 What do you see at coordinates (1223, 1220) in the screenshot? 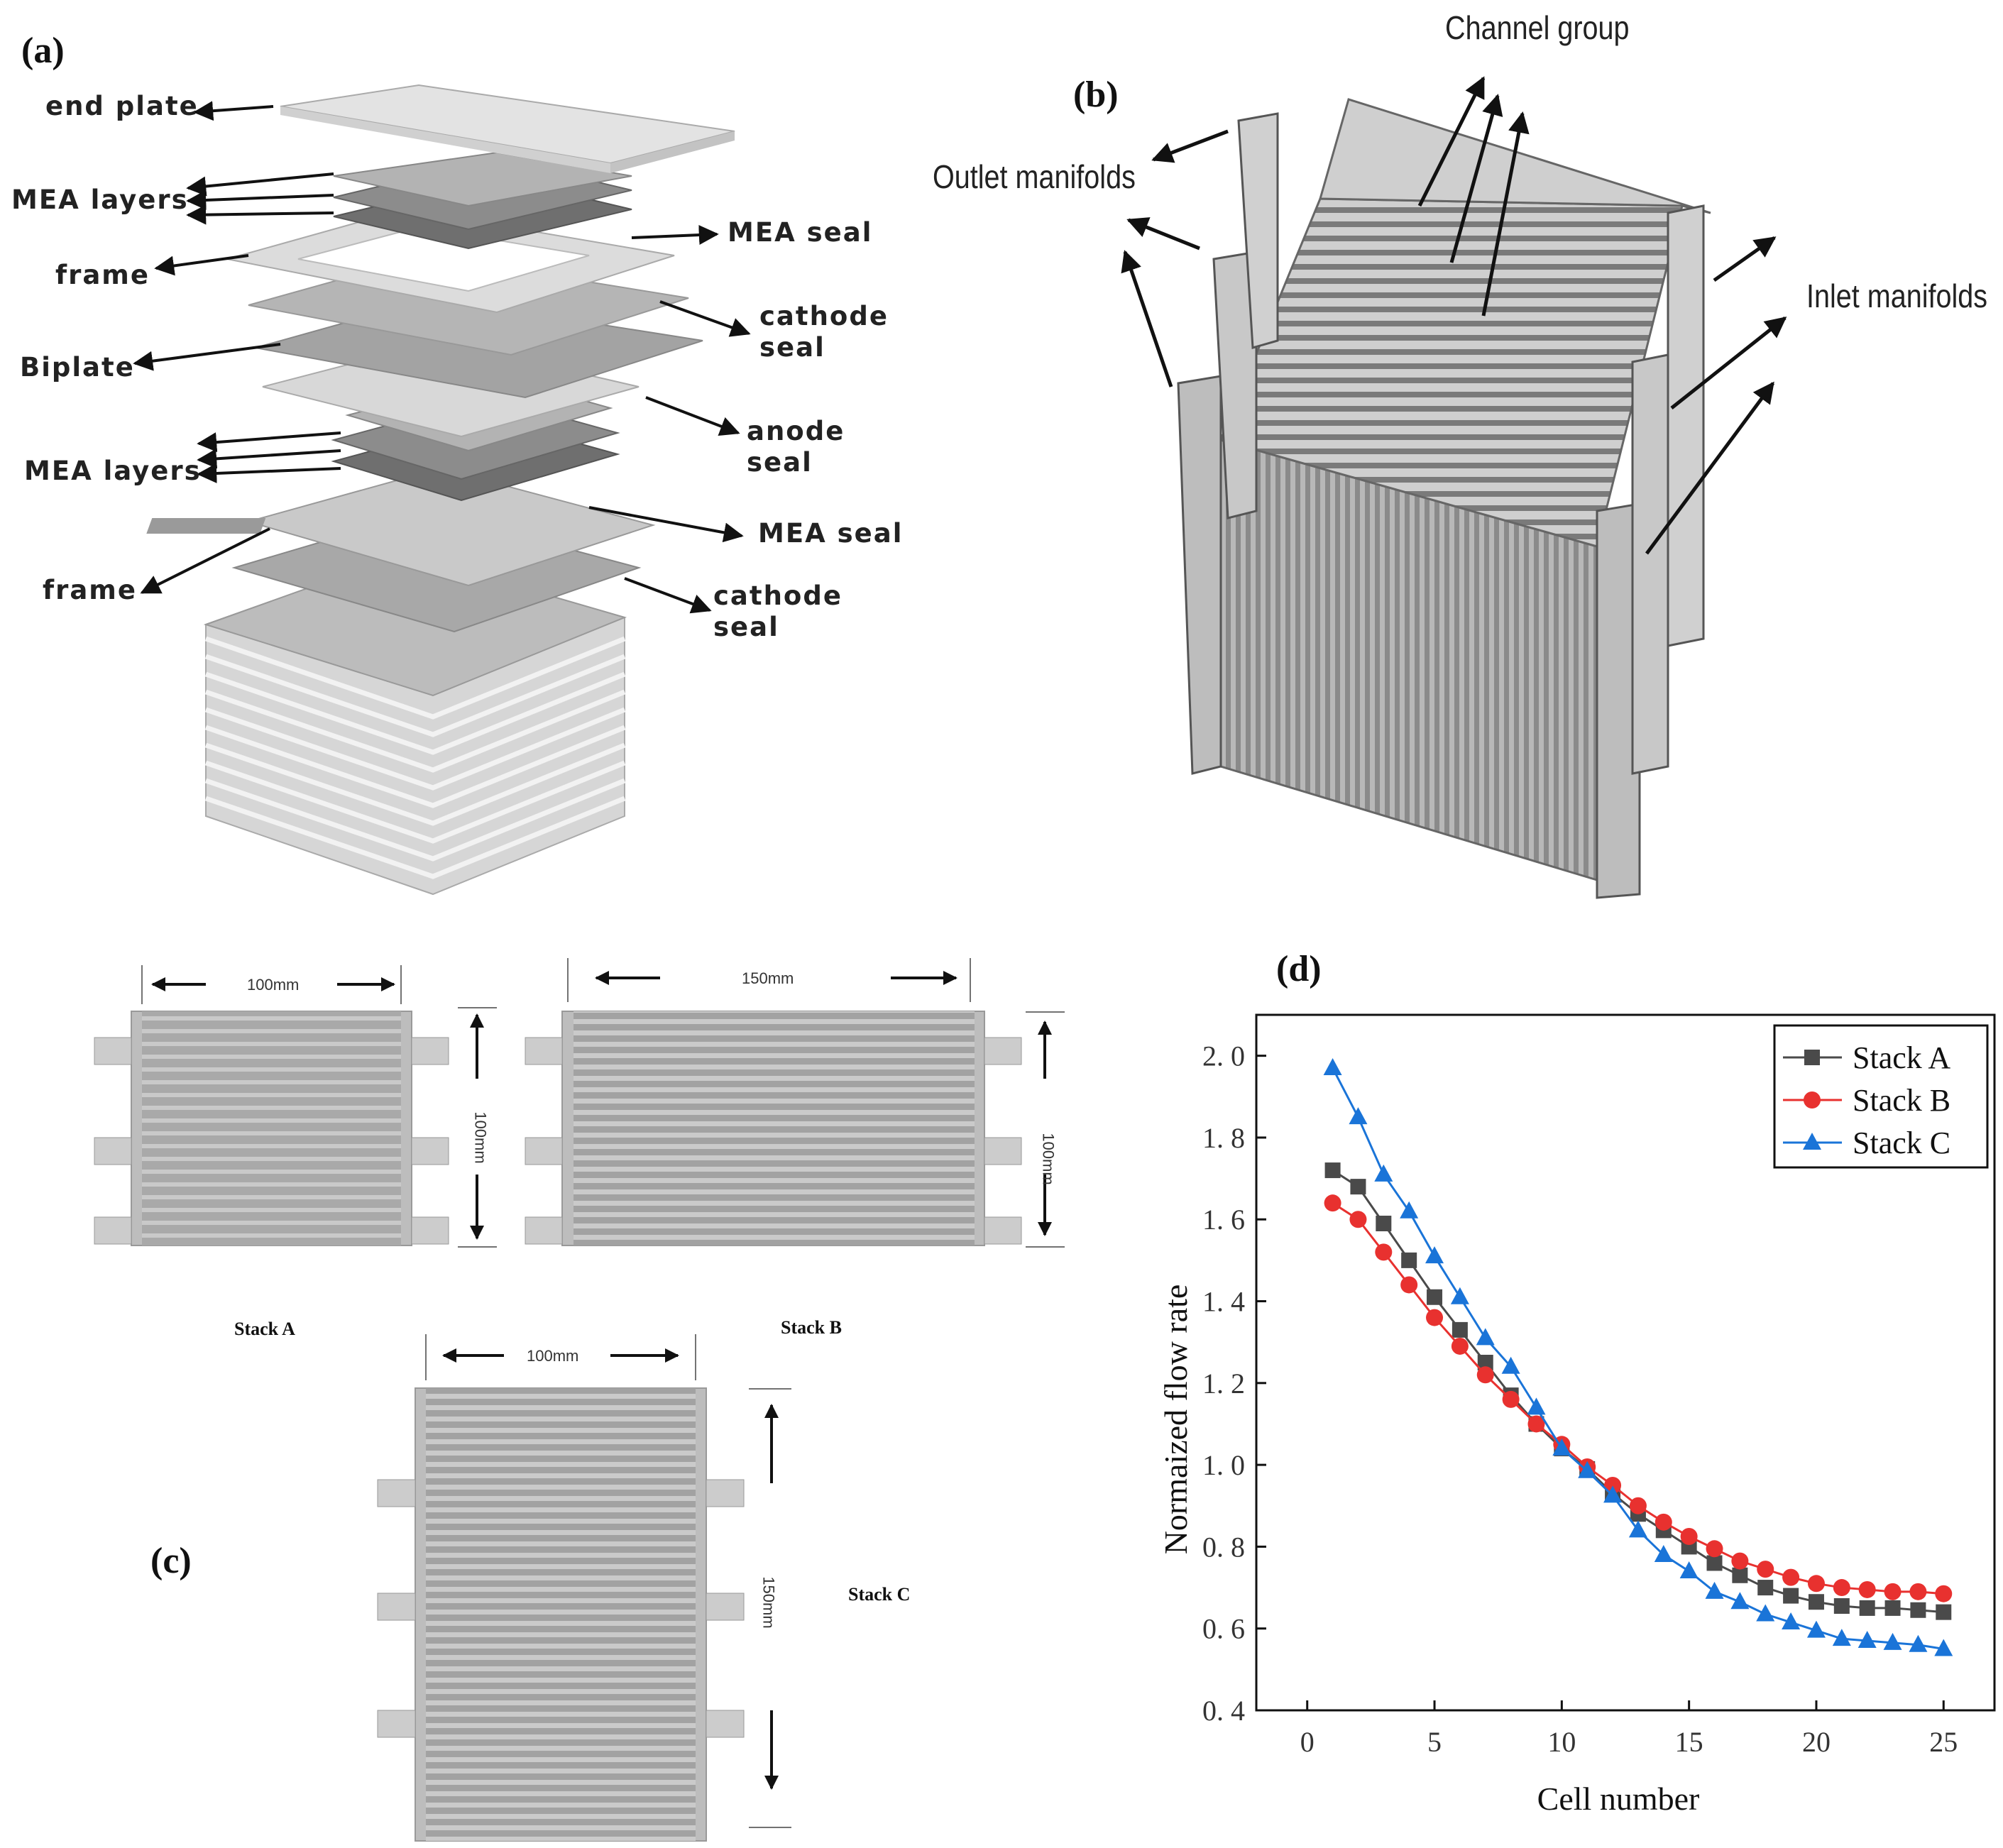
I see `y-tick-label: 1. 6` at bounding box center [1223, 1220].